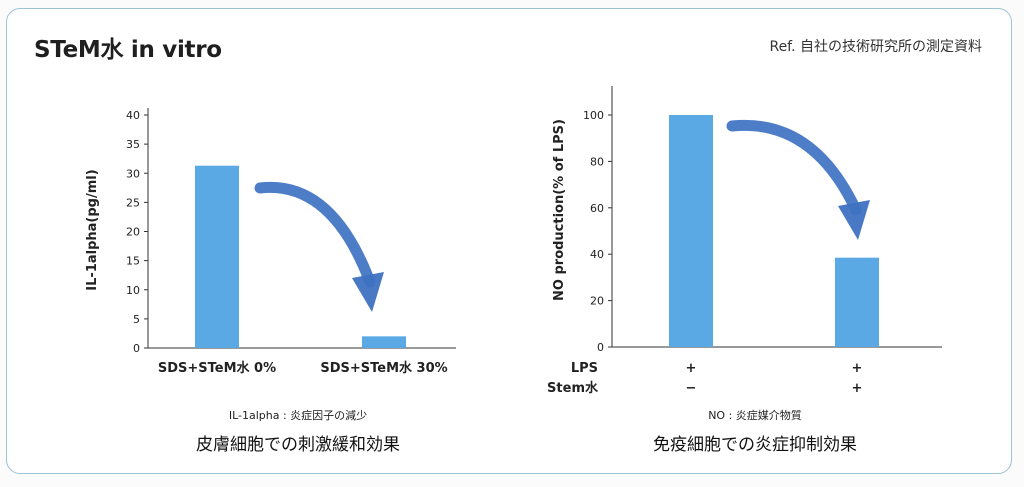 This screenshot has height=487, width=1024. I want to click on chart2-row-value: −, so click(691, 388).